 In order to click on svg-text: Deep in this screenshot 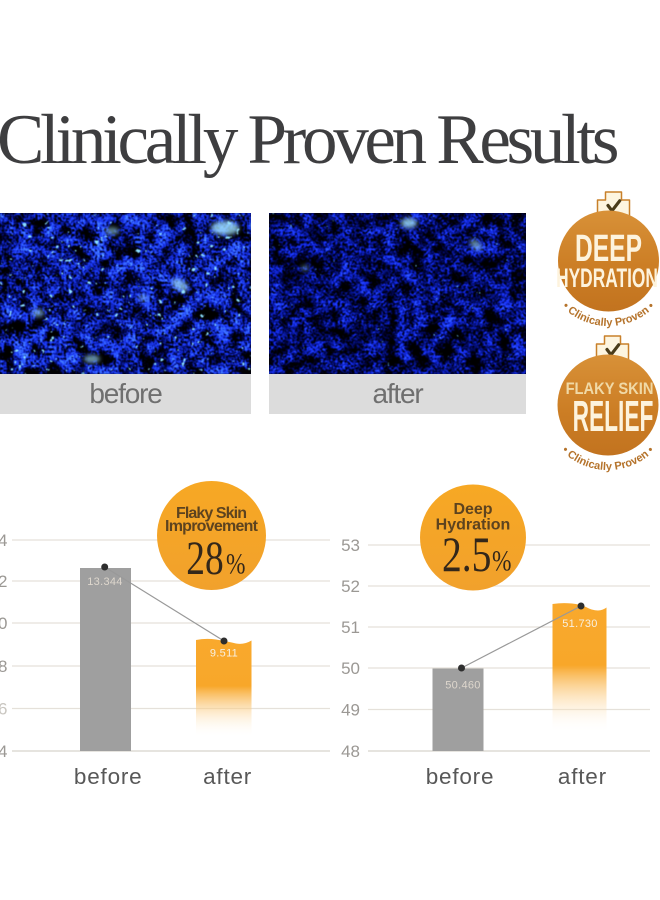, I will do `click(472, 509)`.